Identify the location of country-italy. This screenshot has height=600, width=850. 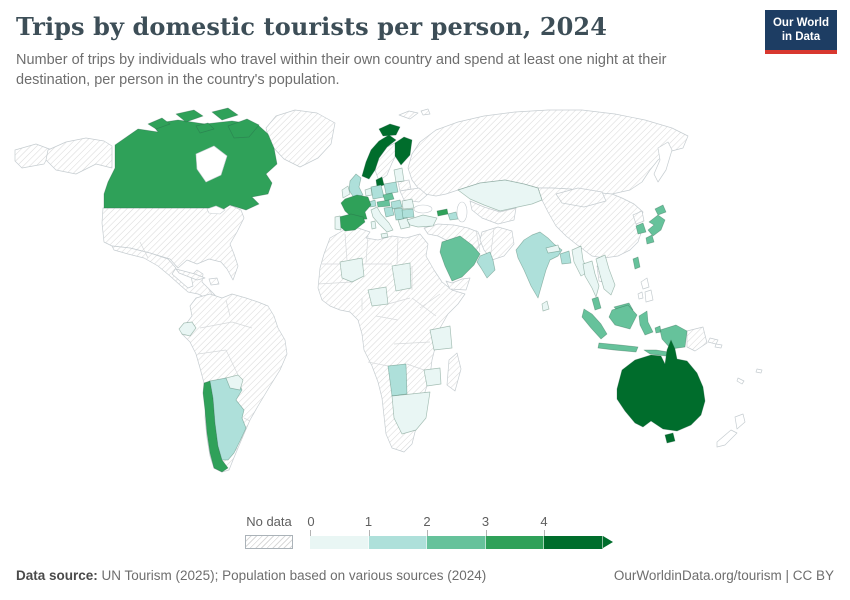
(382, 222).